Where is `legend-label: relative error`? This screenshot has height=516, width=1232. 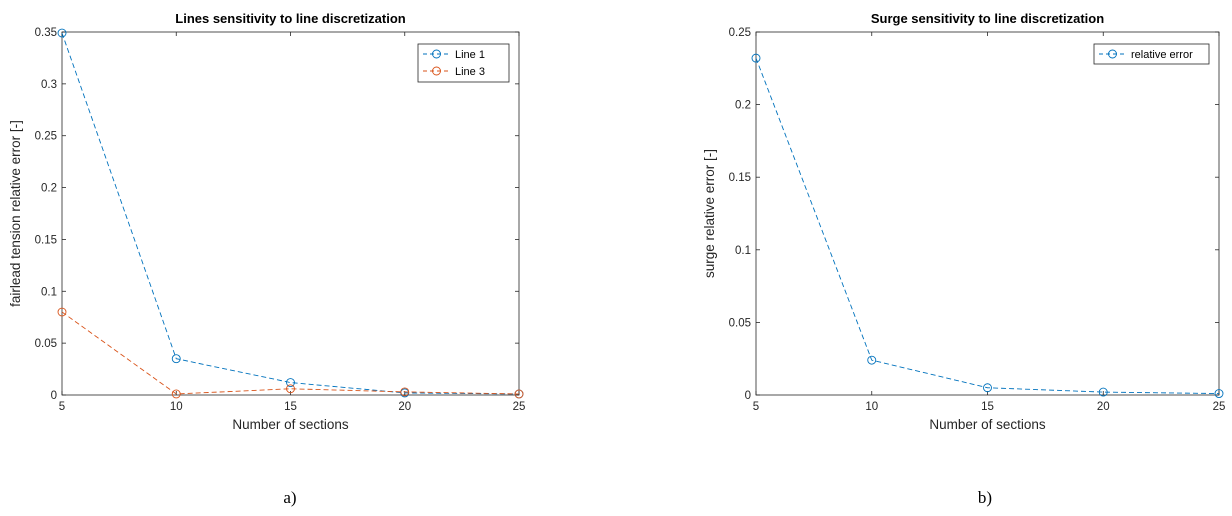
legend-label: relative error is located at coordinates (1162, 55).